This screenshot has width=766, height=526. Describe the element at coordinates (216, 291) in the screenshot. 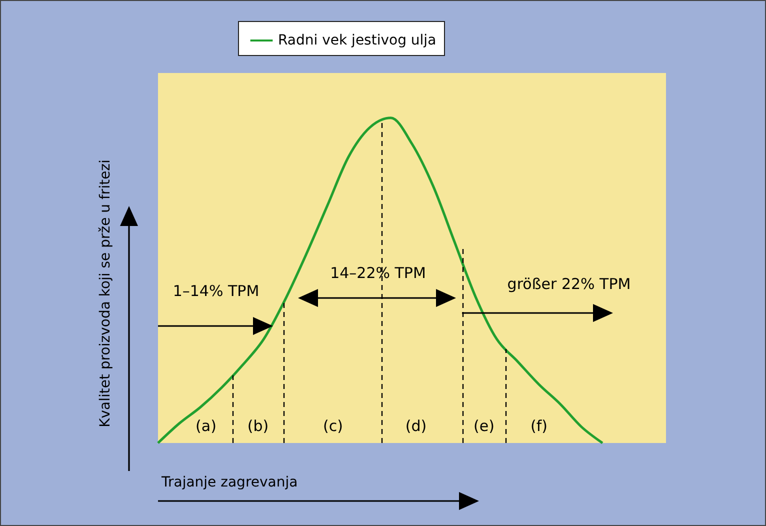

I see `annotation: 1–14% TPM` at that location.